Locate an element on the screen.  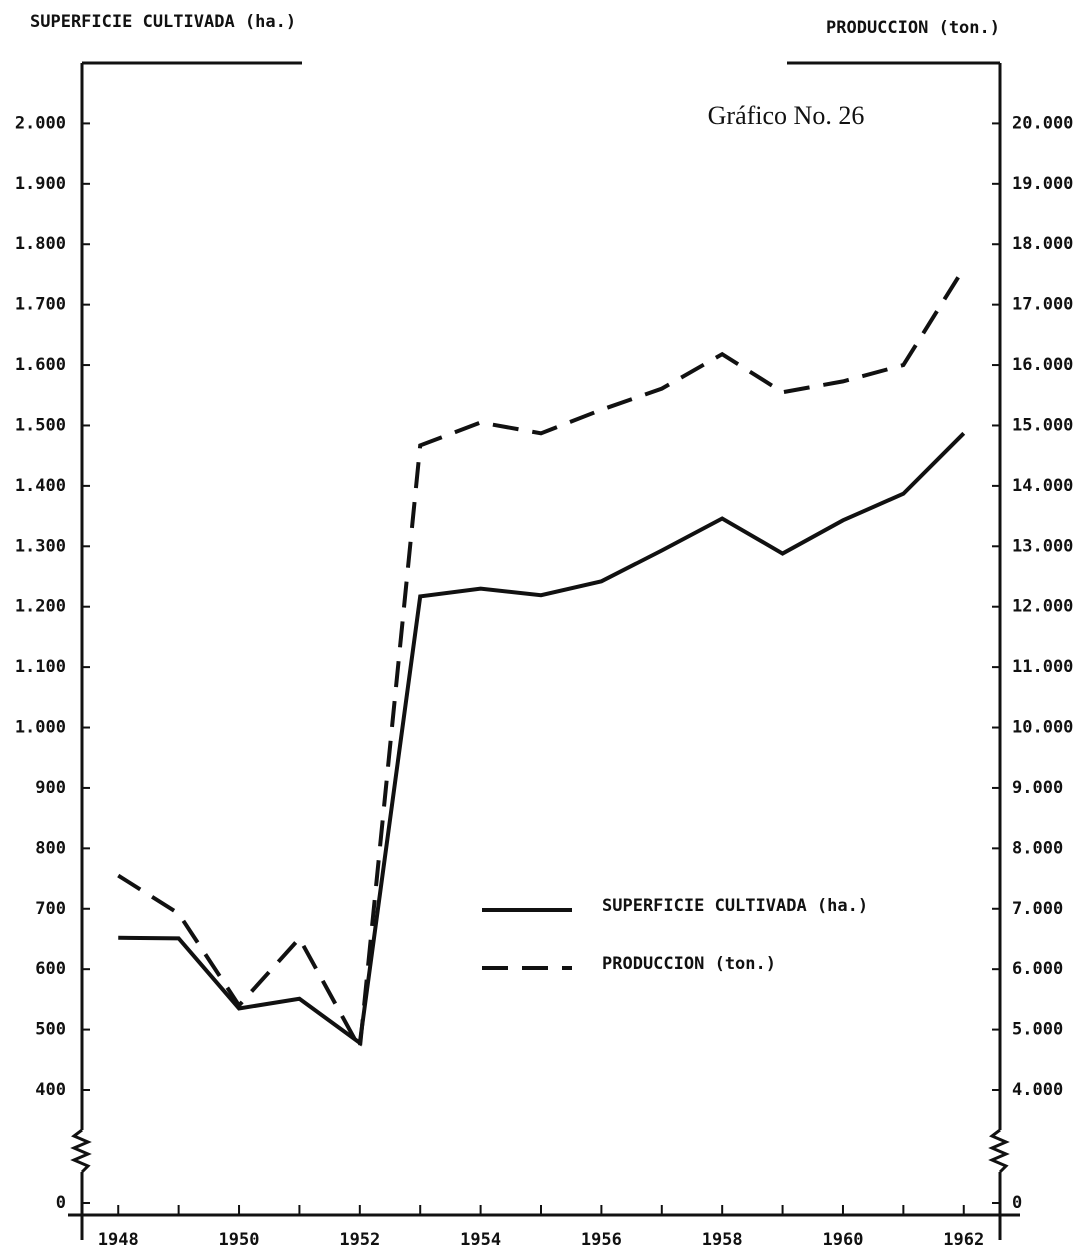
y-tick-label: 600 is located at coordinates (50, 969).